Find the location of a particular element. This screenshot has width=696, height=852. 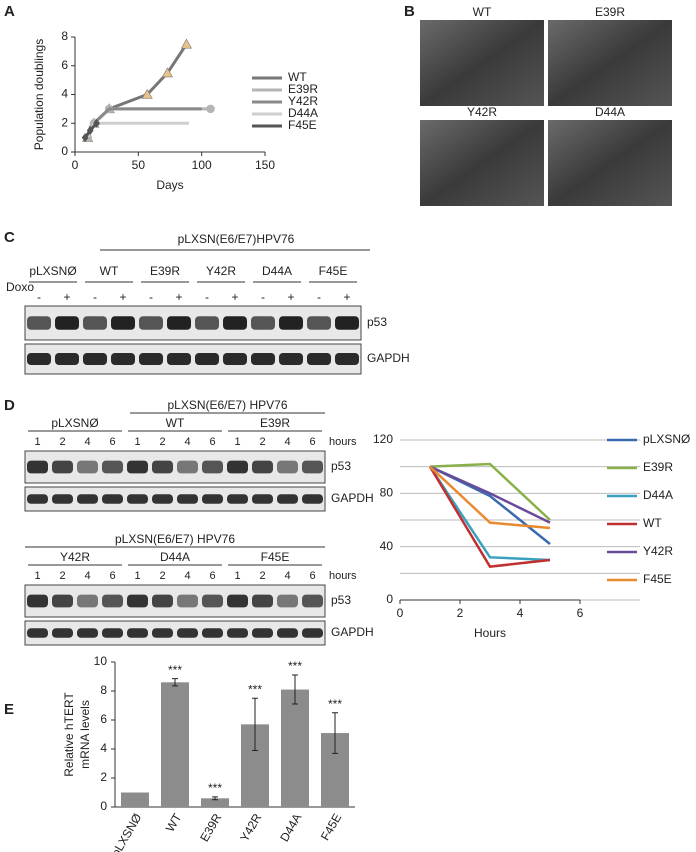

unit: hours is located at coordinates (343, 442).